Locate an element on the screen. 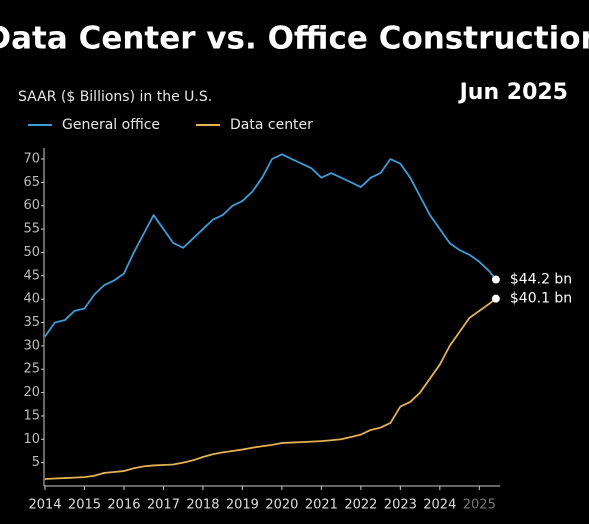  y-tick-label: 20 is located at coordinates (31, 392).